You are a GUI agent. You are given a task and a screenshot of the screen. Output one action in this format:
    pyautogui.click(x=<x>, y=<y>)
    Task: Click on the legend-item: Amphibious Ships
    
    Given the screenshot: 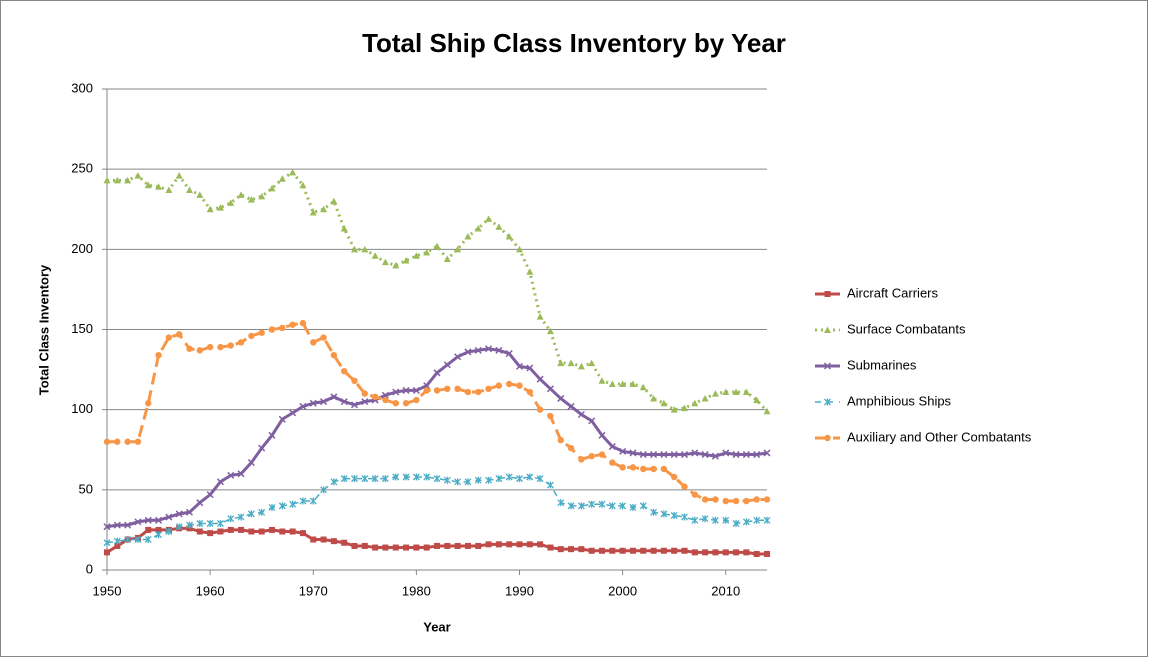 What is the action you would take?
    pyautogui.click(x=883, y=400)
    